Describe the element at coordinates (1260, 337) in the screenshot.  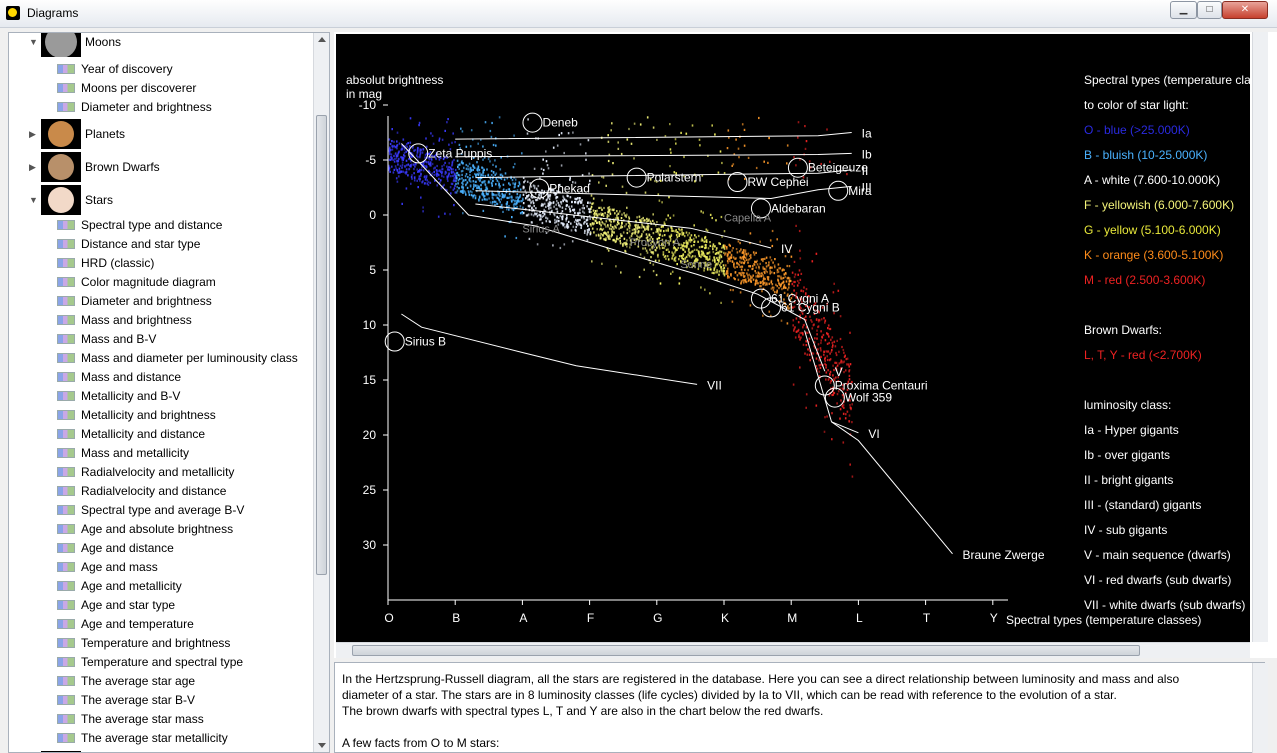
I see `chart-vertical-scrollbar` at that location.